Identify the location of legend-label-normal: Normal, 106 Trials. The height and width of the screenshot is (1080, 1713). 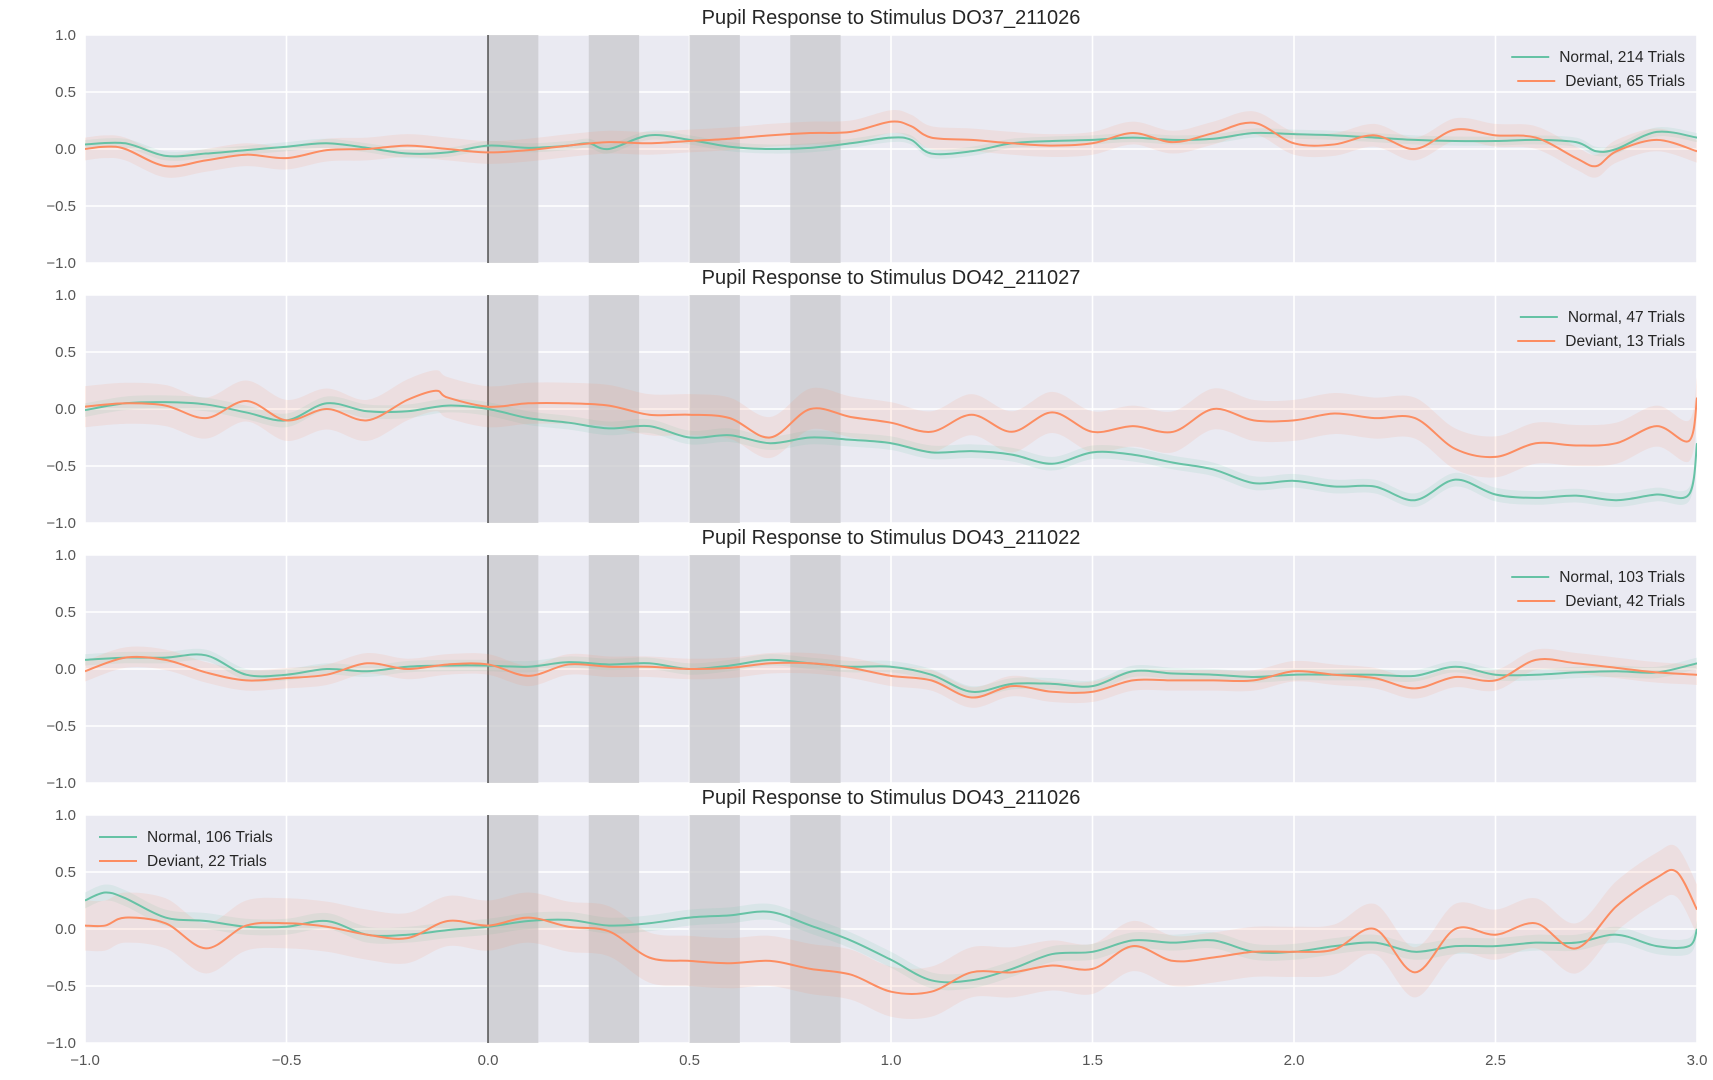
(210, 837).